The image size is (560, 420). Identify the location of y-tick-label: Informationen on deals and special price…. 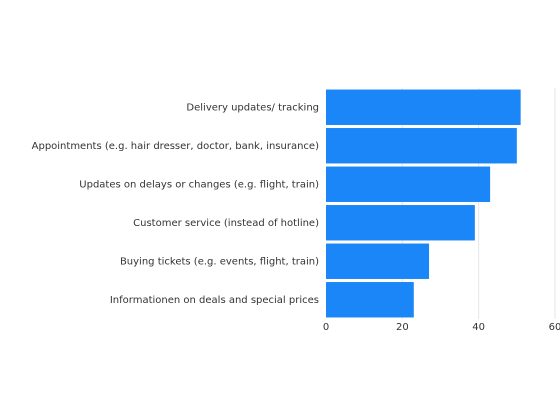
(214, 300).